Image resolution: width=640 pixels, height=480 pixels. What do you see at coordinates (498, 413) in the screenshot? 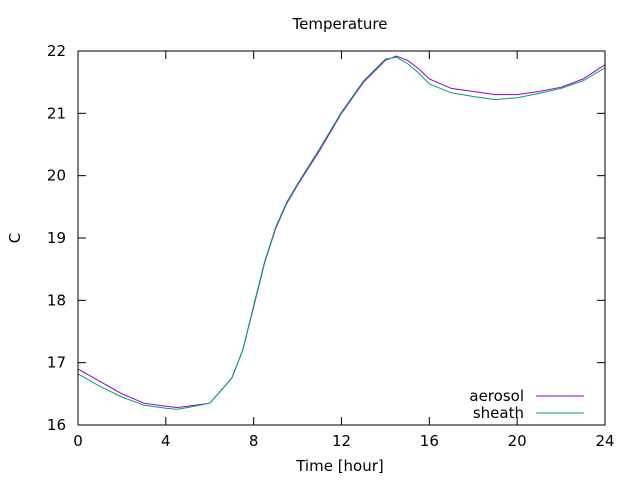
I see `legend-label-sheath: sheath` at bounding box center [498, 413].